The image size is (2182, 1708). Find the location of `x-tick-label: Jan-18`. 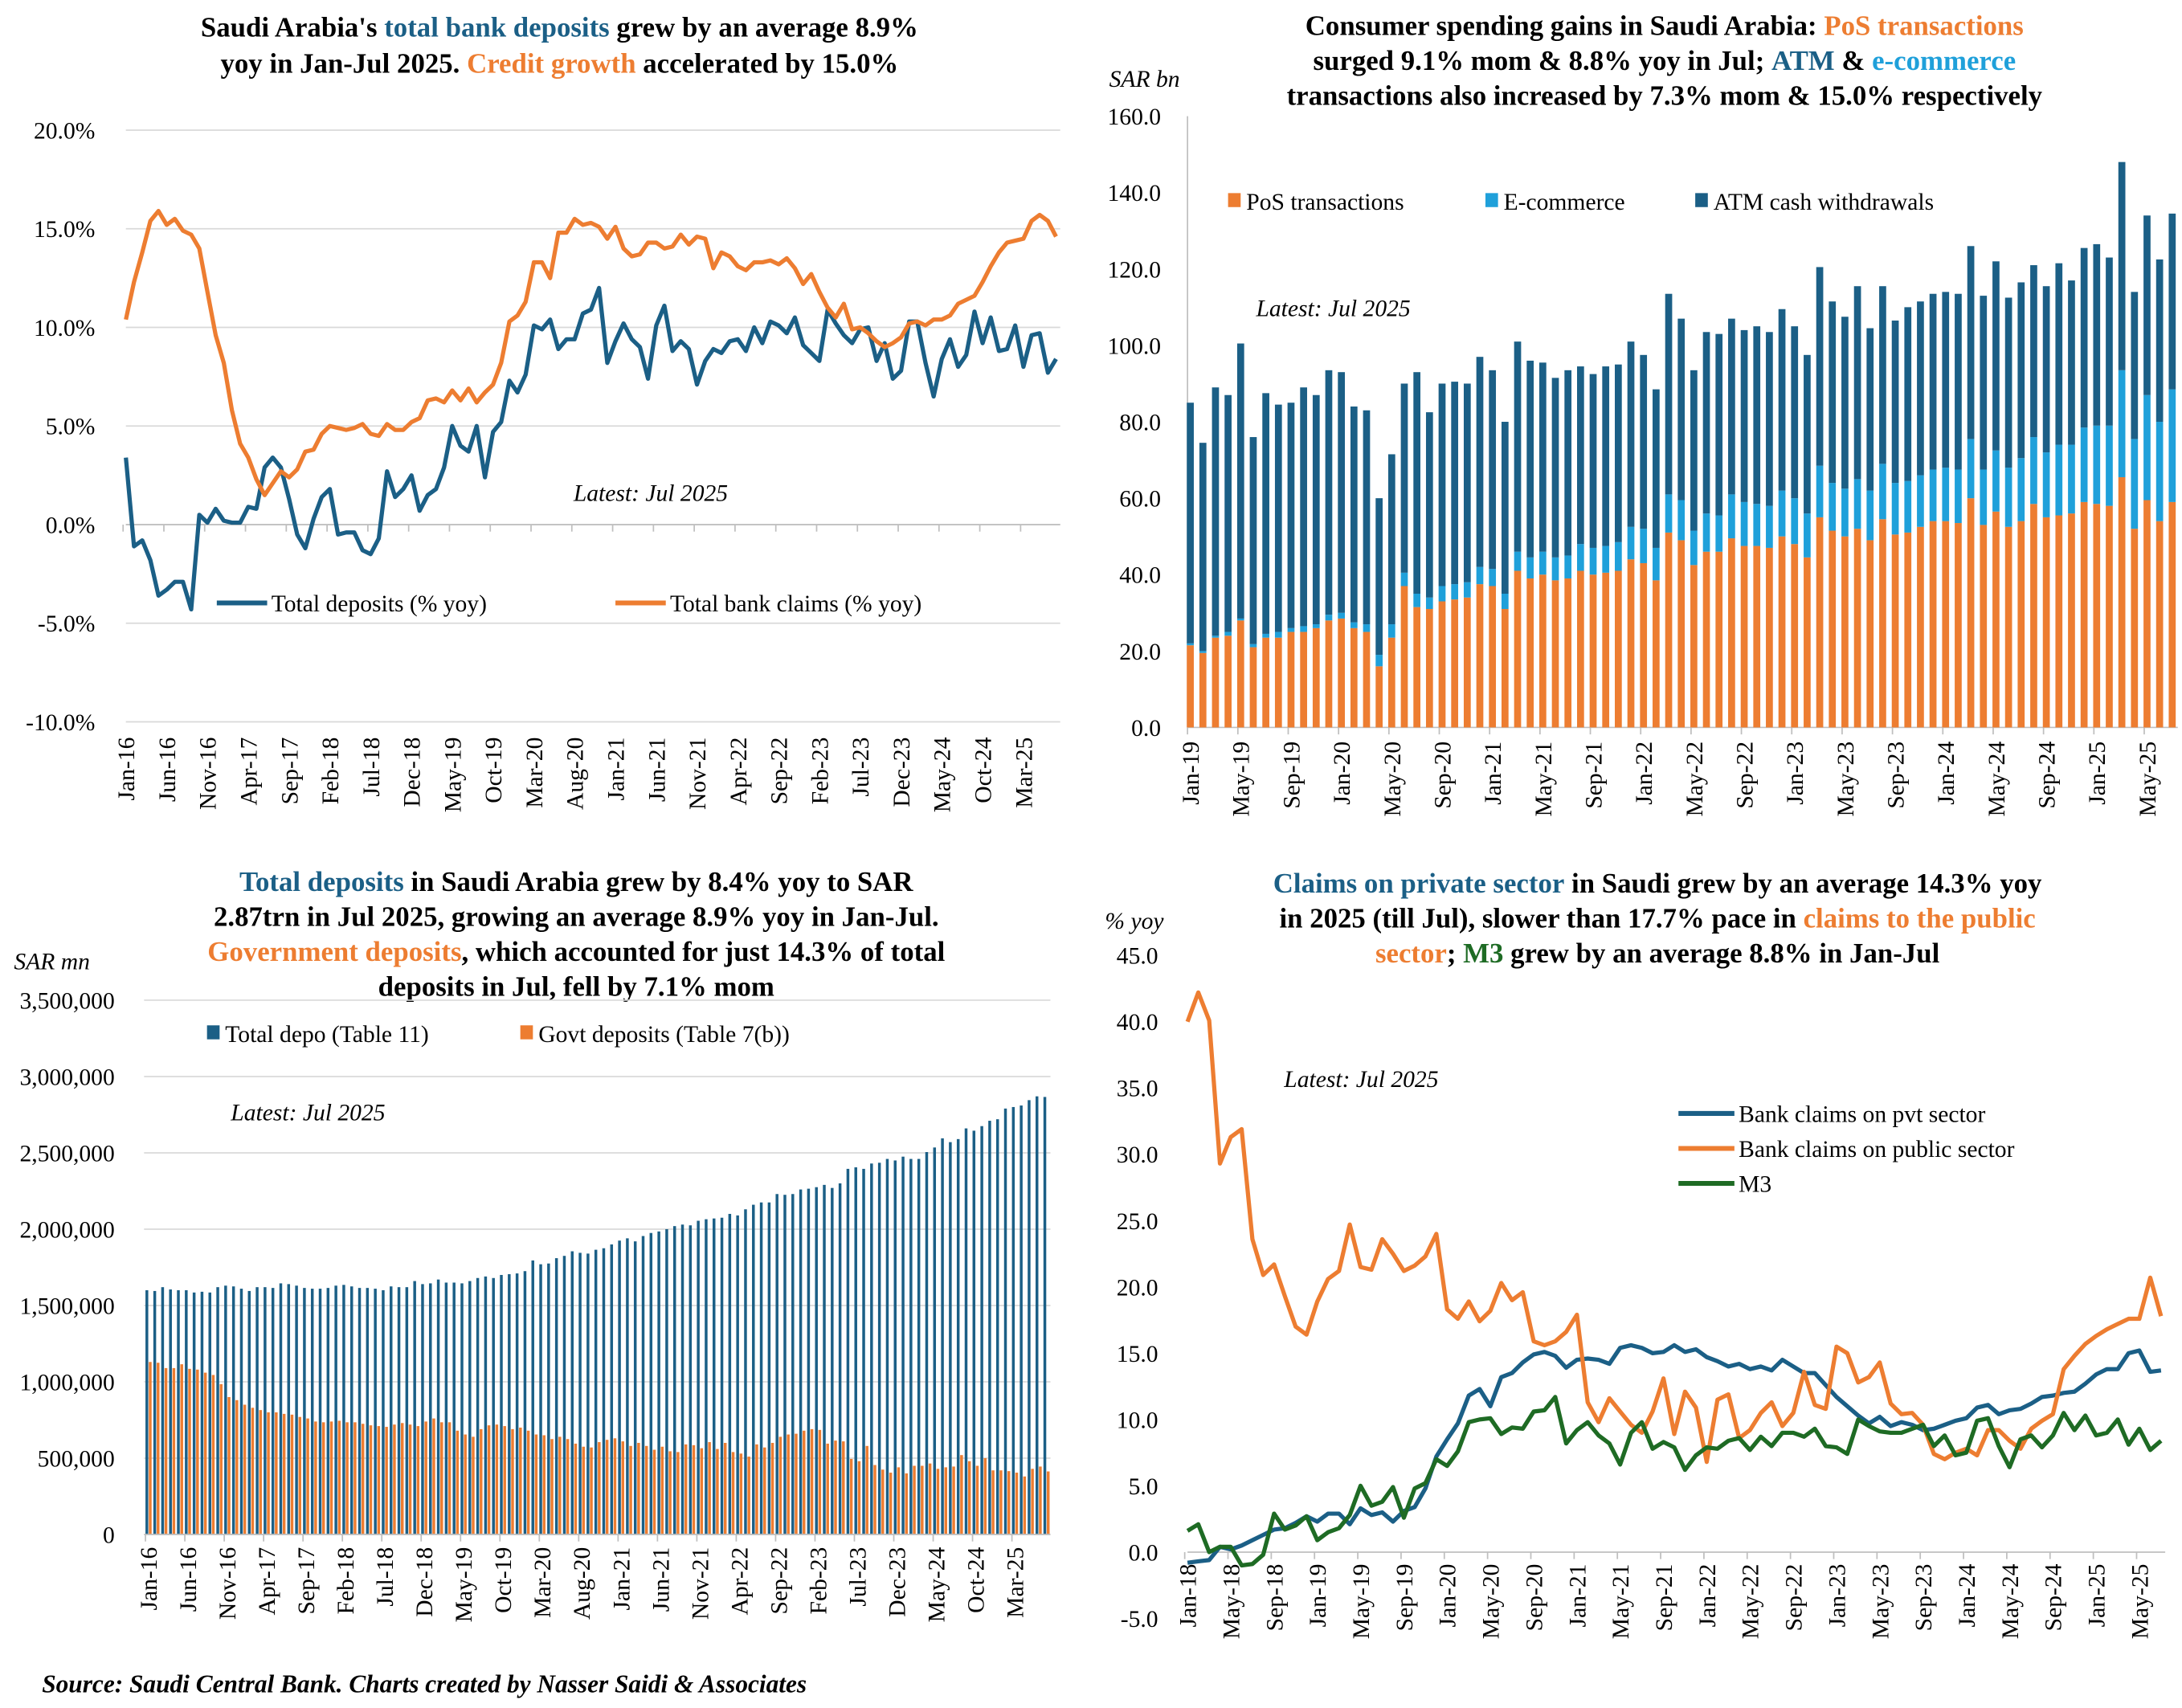

x-tick-label: Jan-18 is located at coordinates (1189, 1596).